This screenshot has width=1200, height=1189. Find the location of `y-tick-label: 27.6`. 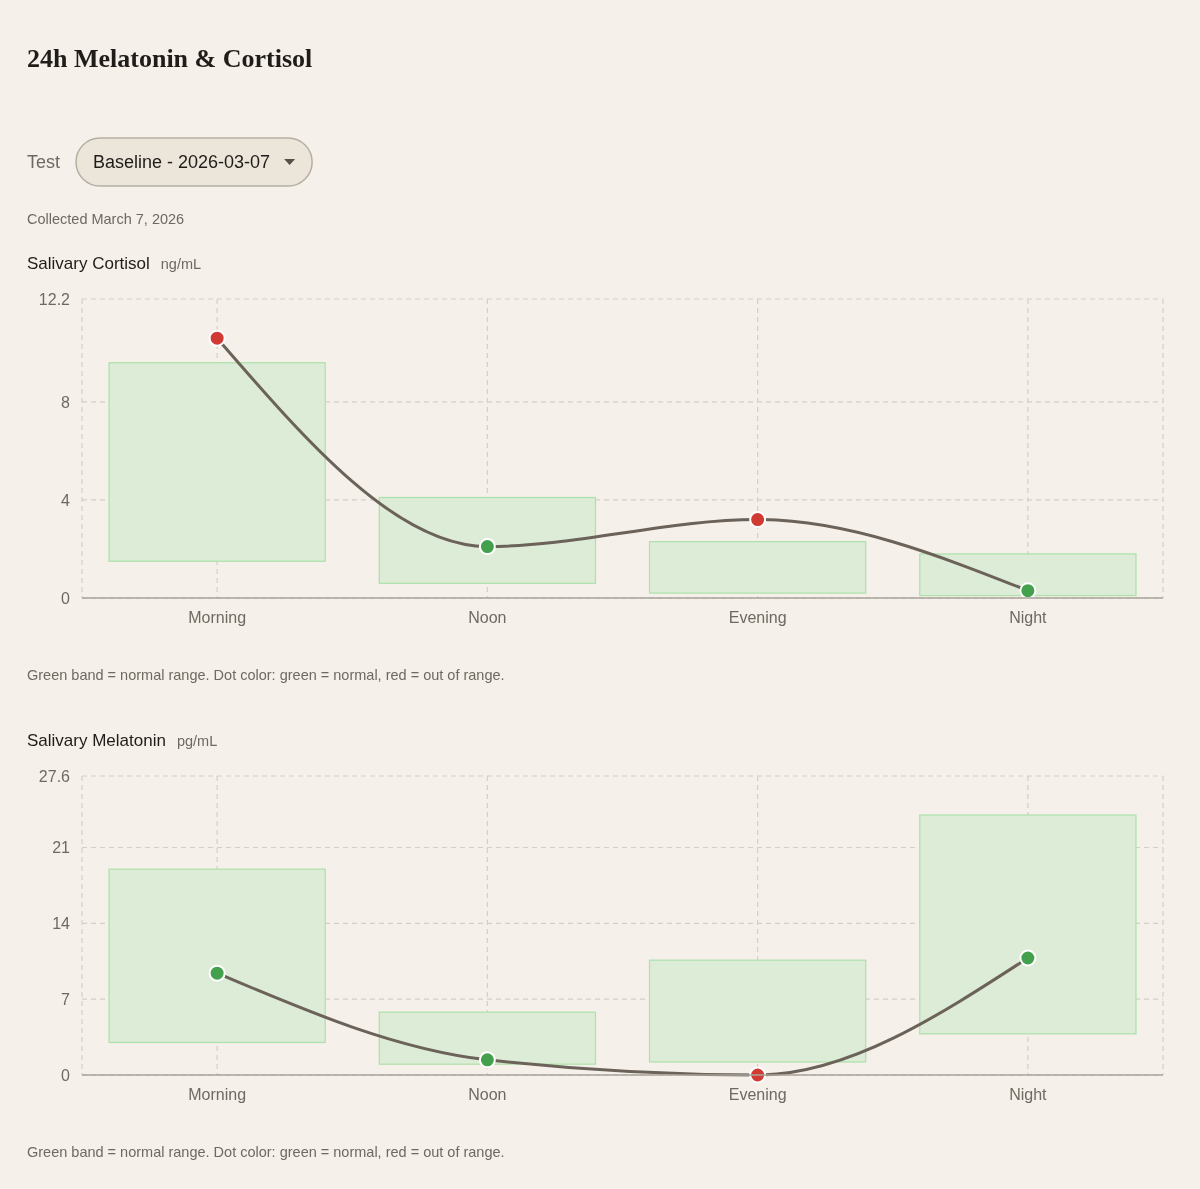

y-tick-label: 27.6 is located at coordinates (54, 776).